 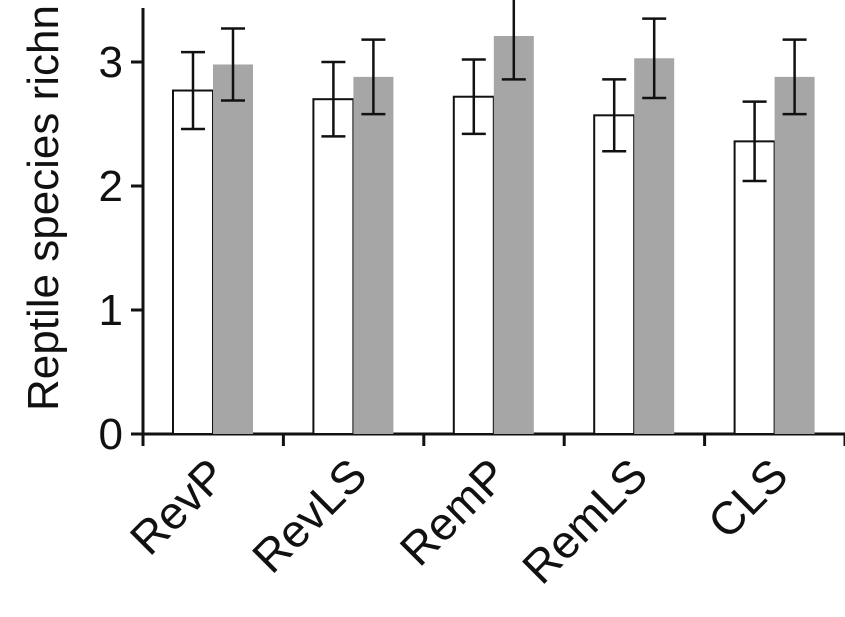 What do you see at coordinates (111, 186) in the screenshot?
I see `y-tick-label: 2` at bounding box center [111, 186].